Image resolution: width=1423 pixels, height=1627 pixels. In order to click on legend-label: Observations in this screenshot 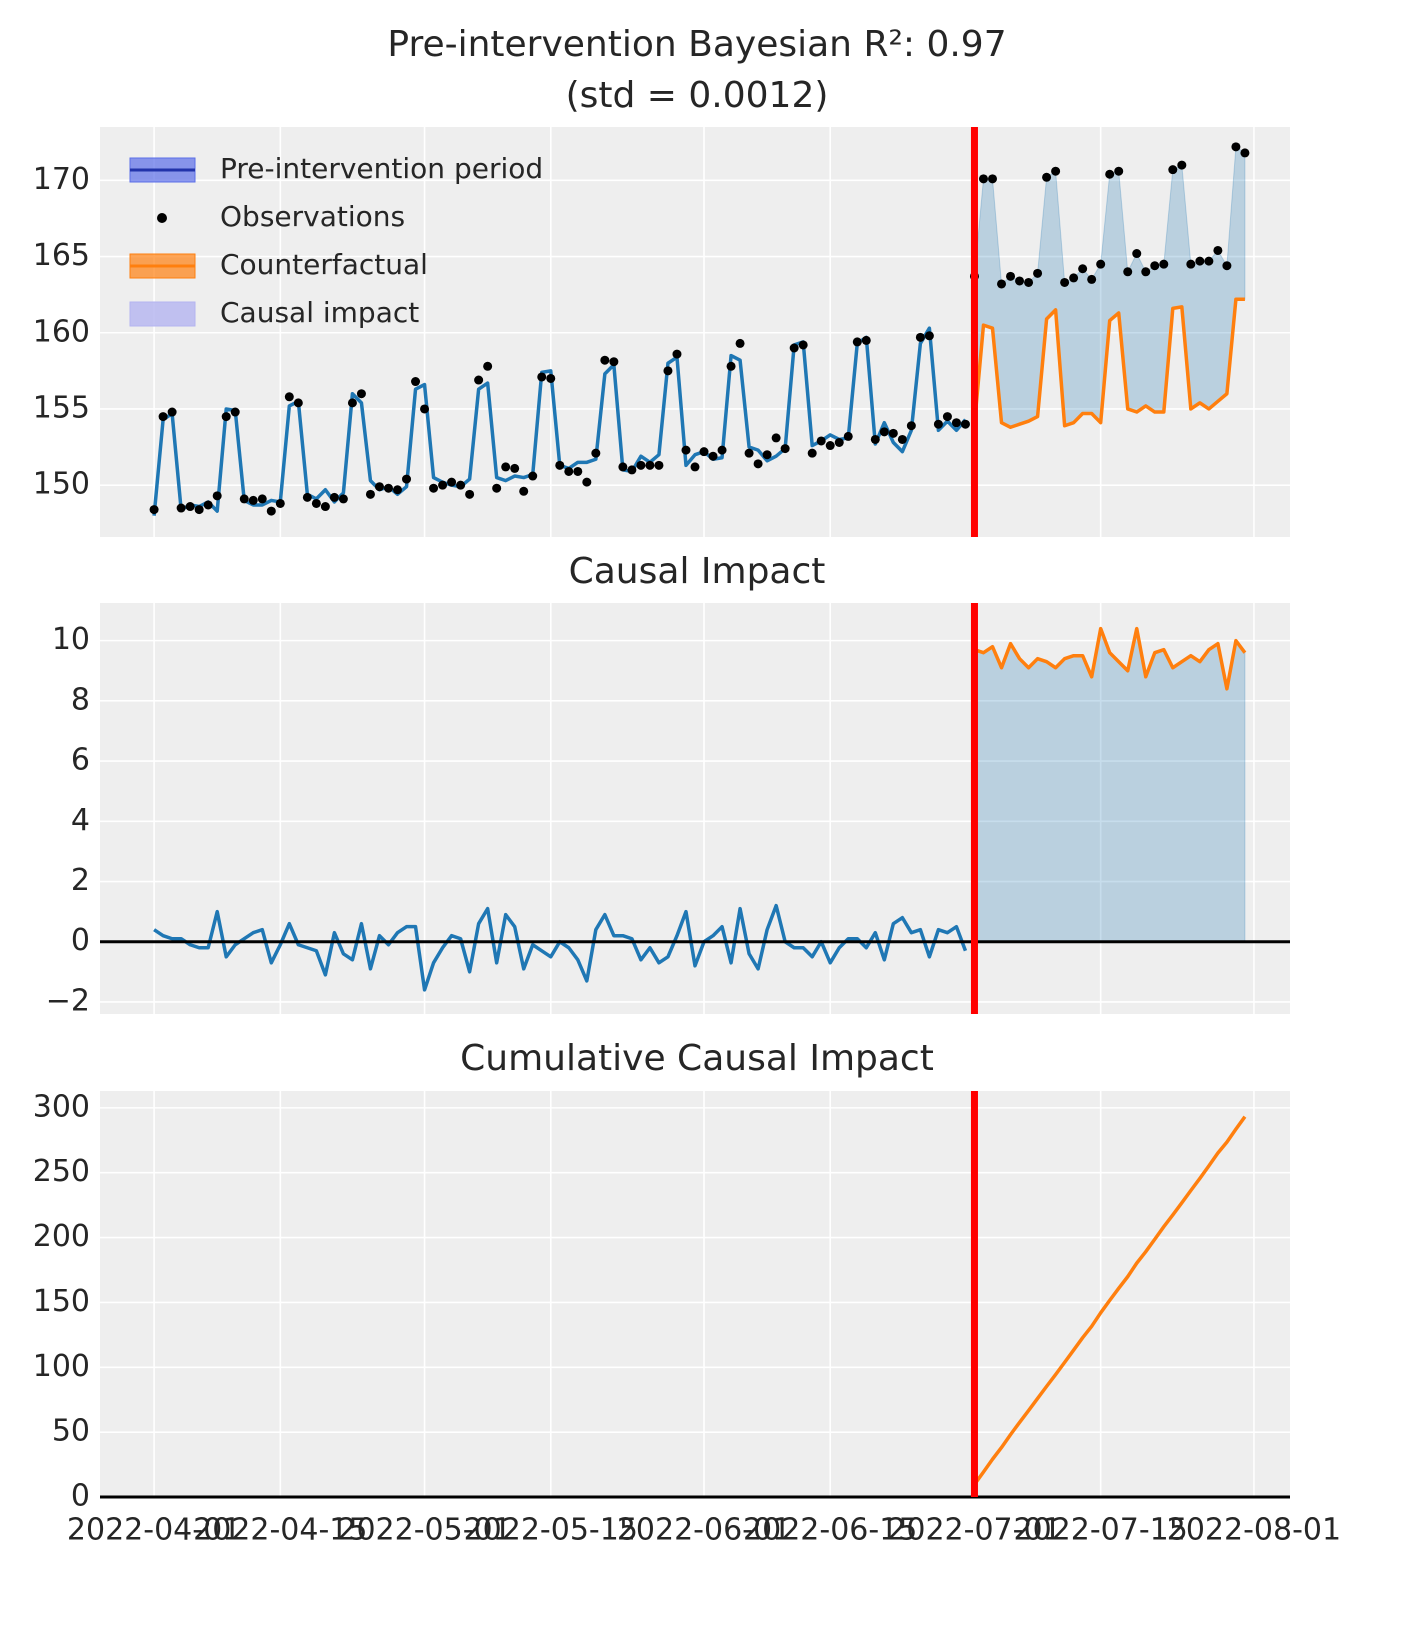, I will do `click(312, 216)`.